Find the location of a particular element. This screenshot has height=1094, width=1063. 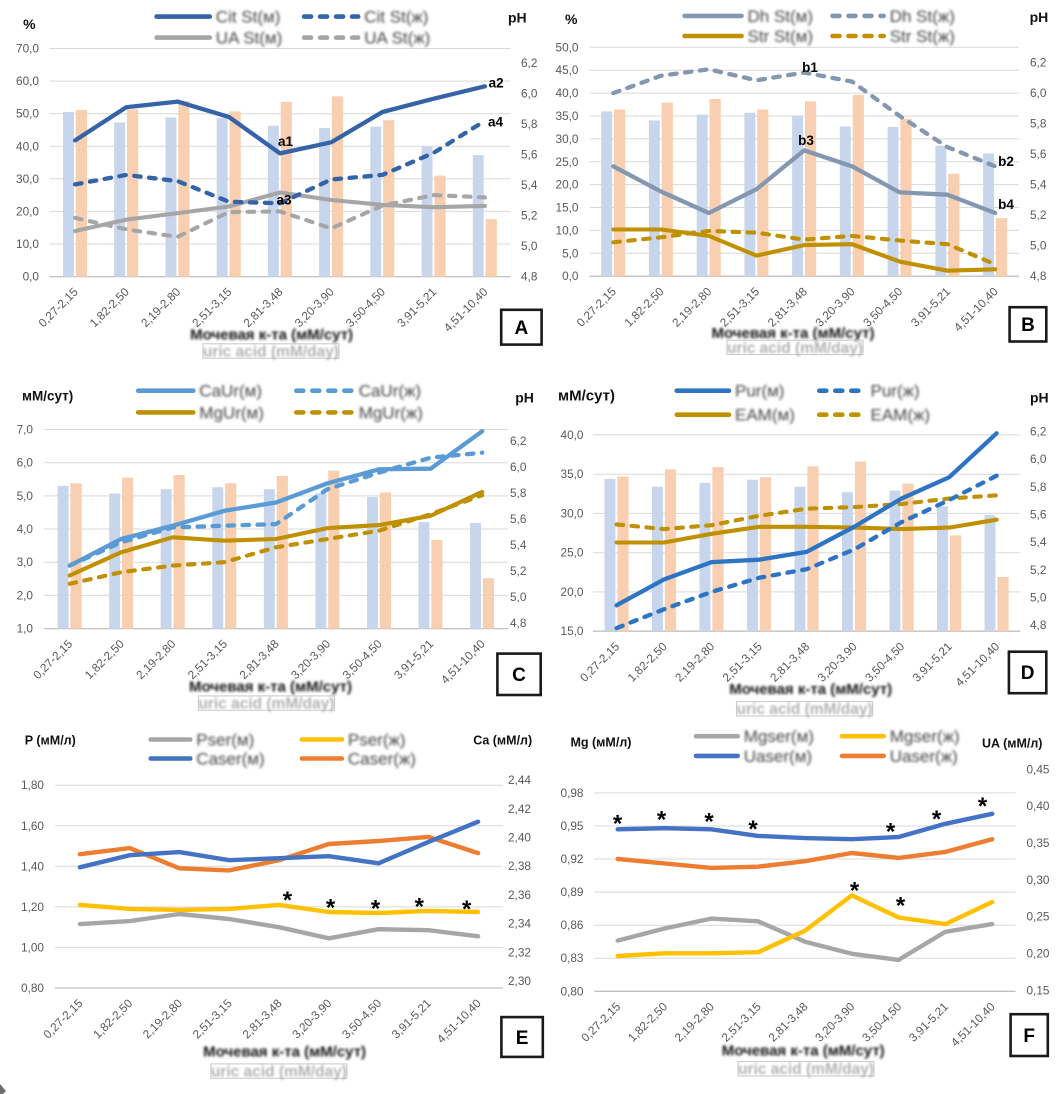

svg-text: 0,98 is located at coordinates (572, 793).